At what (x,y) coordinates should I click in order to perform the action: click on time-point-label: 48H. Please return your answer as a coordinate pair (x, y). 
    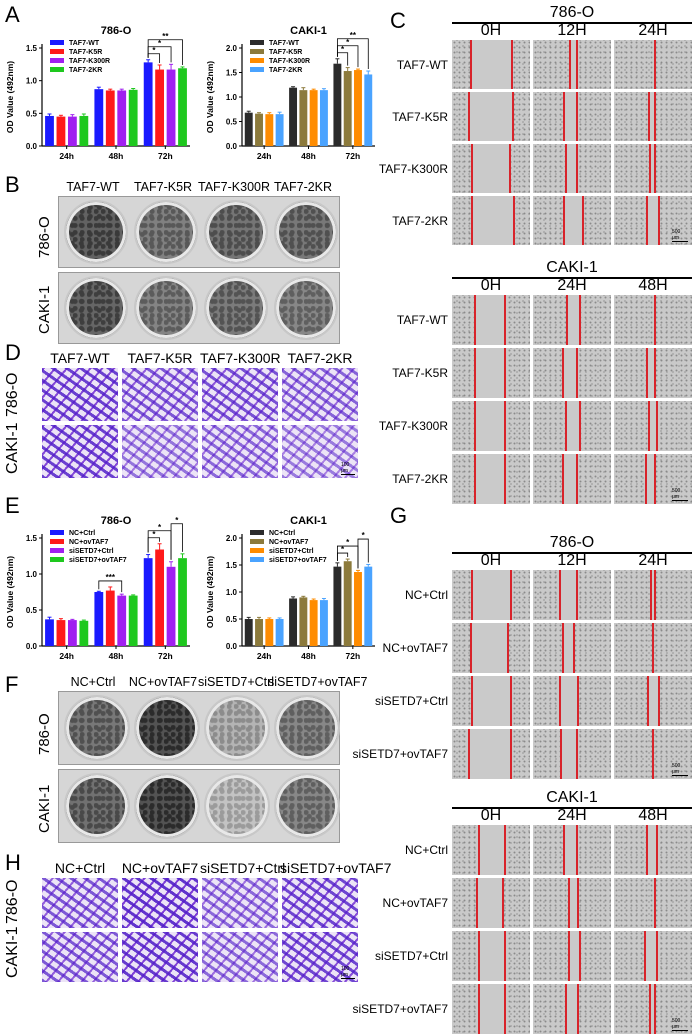
    Looking at the image, I should click on (653, 815).